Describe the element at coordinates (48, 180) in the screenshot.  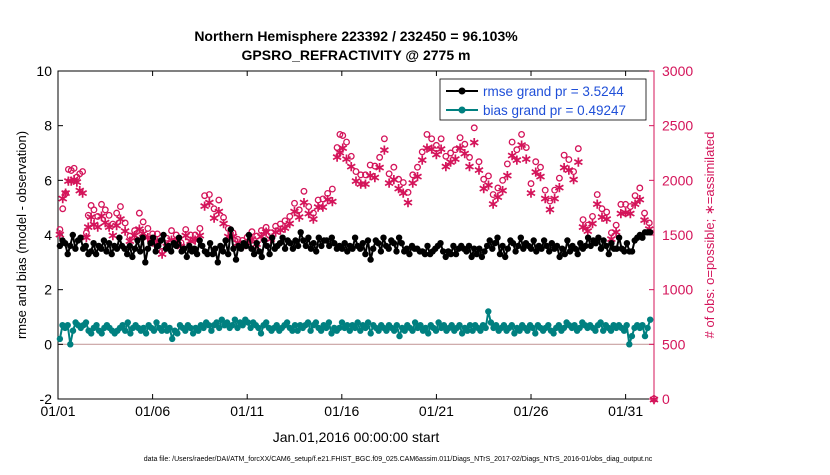
I see `left-y-tick-label: 6` at that location.